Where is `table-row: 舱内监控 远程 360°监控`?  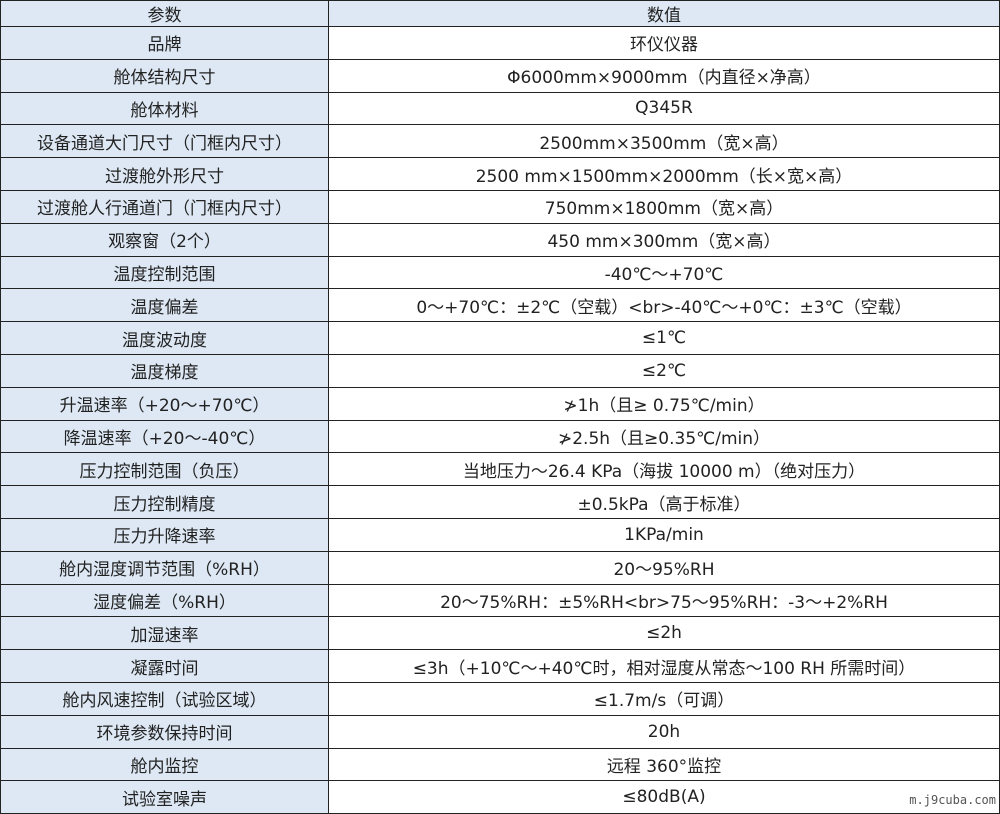 table-row: 舱内监控 远程 360°监控 is located at coordinates (500, 764).